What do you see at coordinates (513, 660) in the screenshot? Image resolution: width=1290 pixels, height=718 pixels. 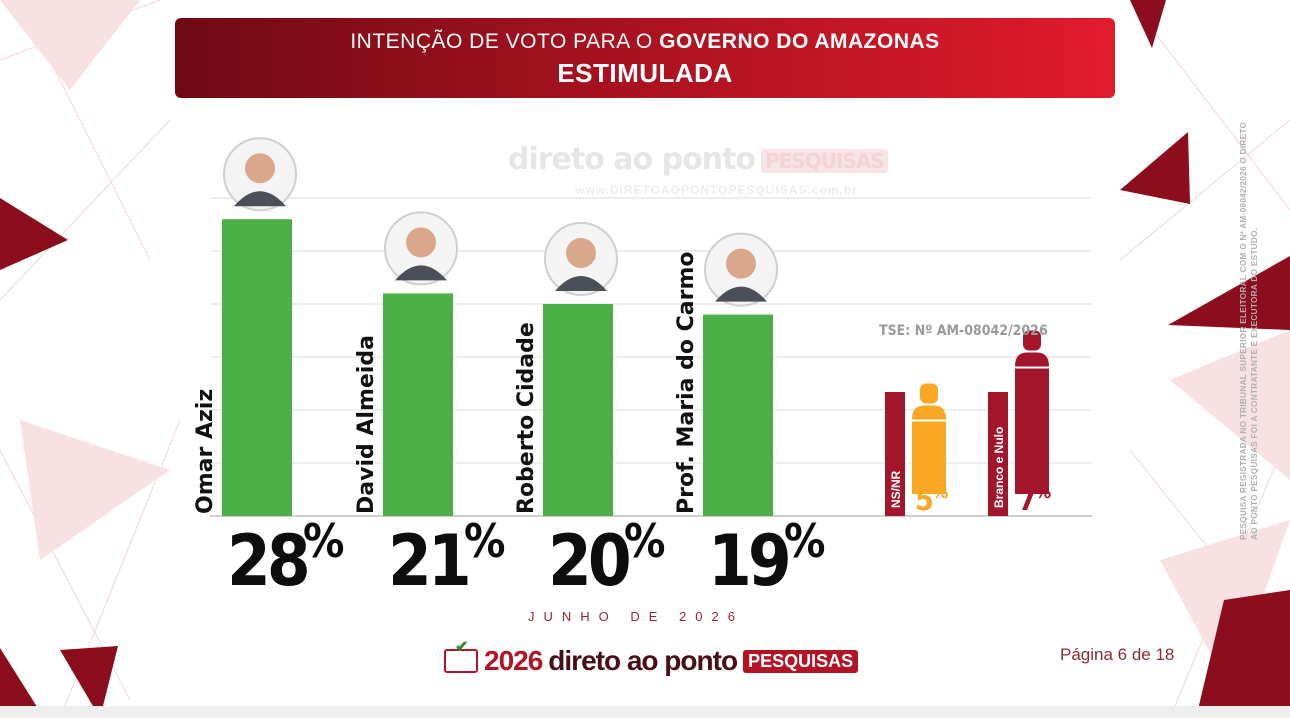 I see `footer-year: 2026` at bounding box center [513, 660].